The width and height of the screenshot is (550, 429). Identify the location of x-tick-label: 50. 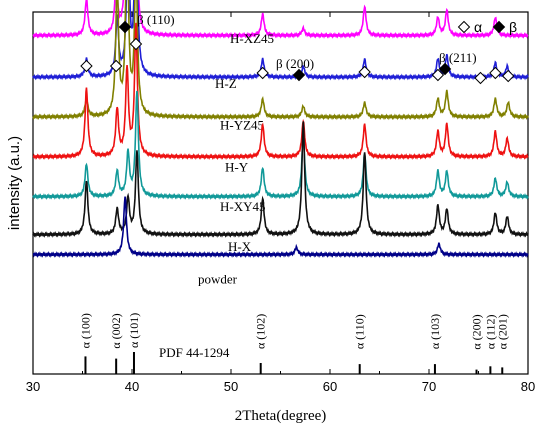
(231, 386).